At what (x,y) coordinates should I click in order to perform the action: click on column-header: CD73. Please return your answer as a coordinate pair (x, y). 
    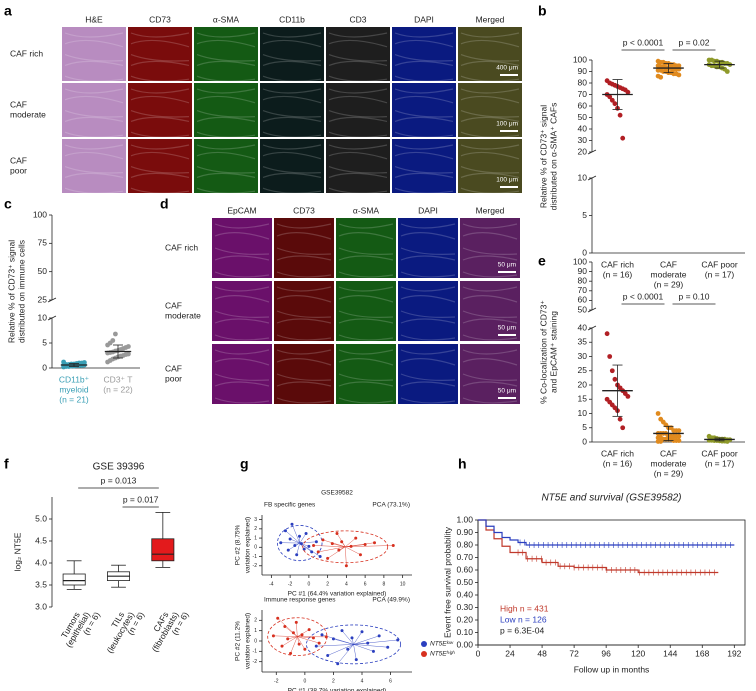
    Looking at the image, I should click on (304, 210).